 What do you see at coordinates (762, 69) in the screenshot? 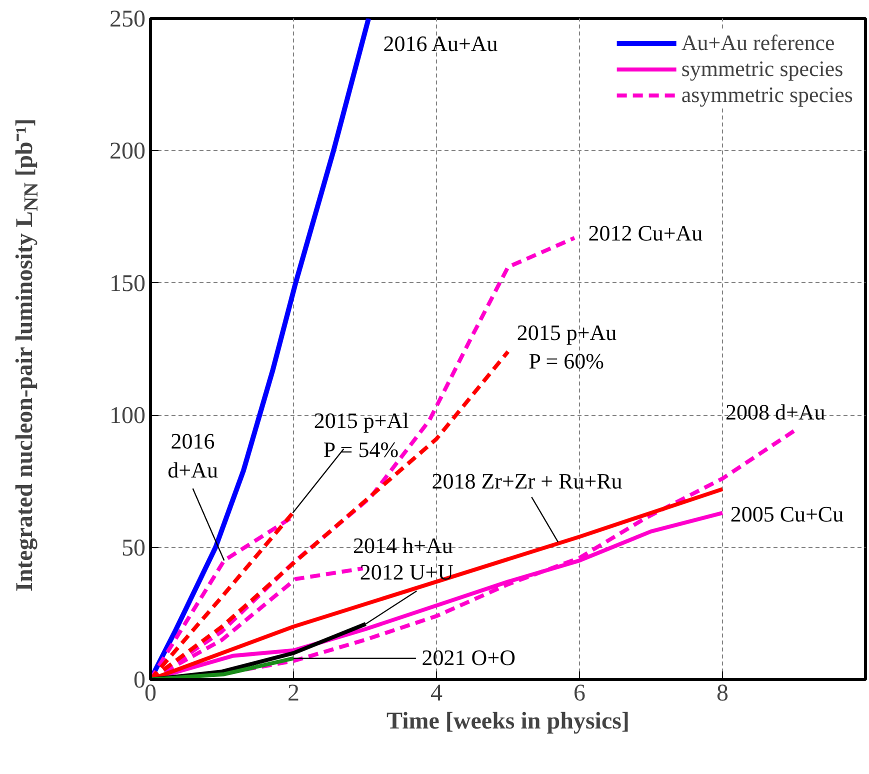
I see `legend-label: symmetric species` at bounding box center [762, 69].